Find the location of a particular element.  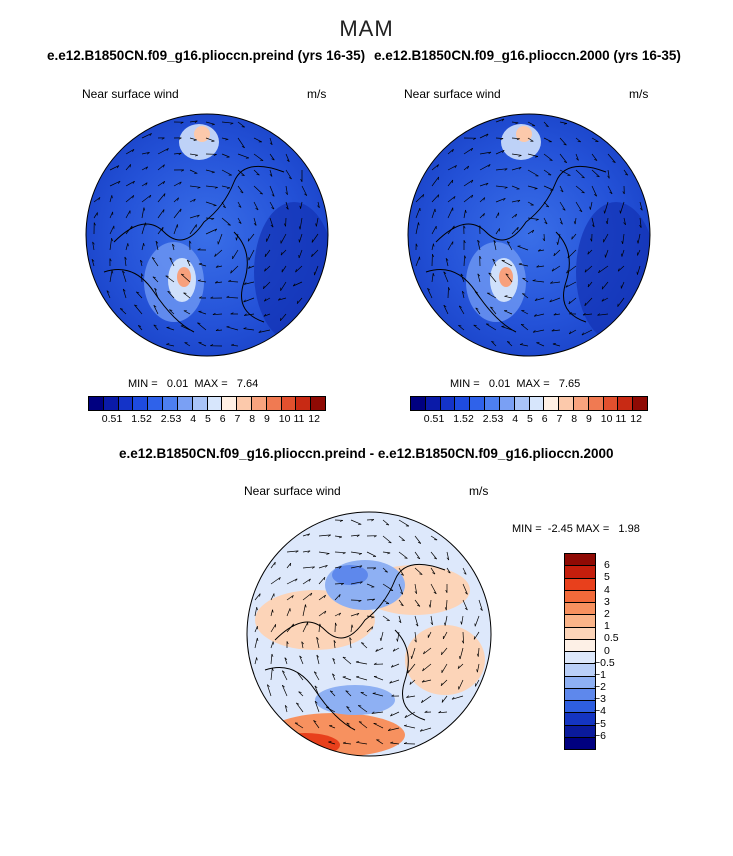

panel1-colorbar-tick-label: 5 is located at coordinates (208, 419).